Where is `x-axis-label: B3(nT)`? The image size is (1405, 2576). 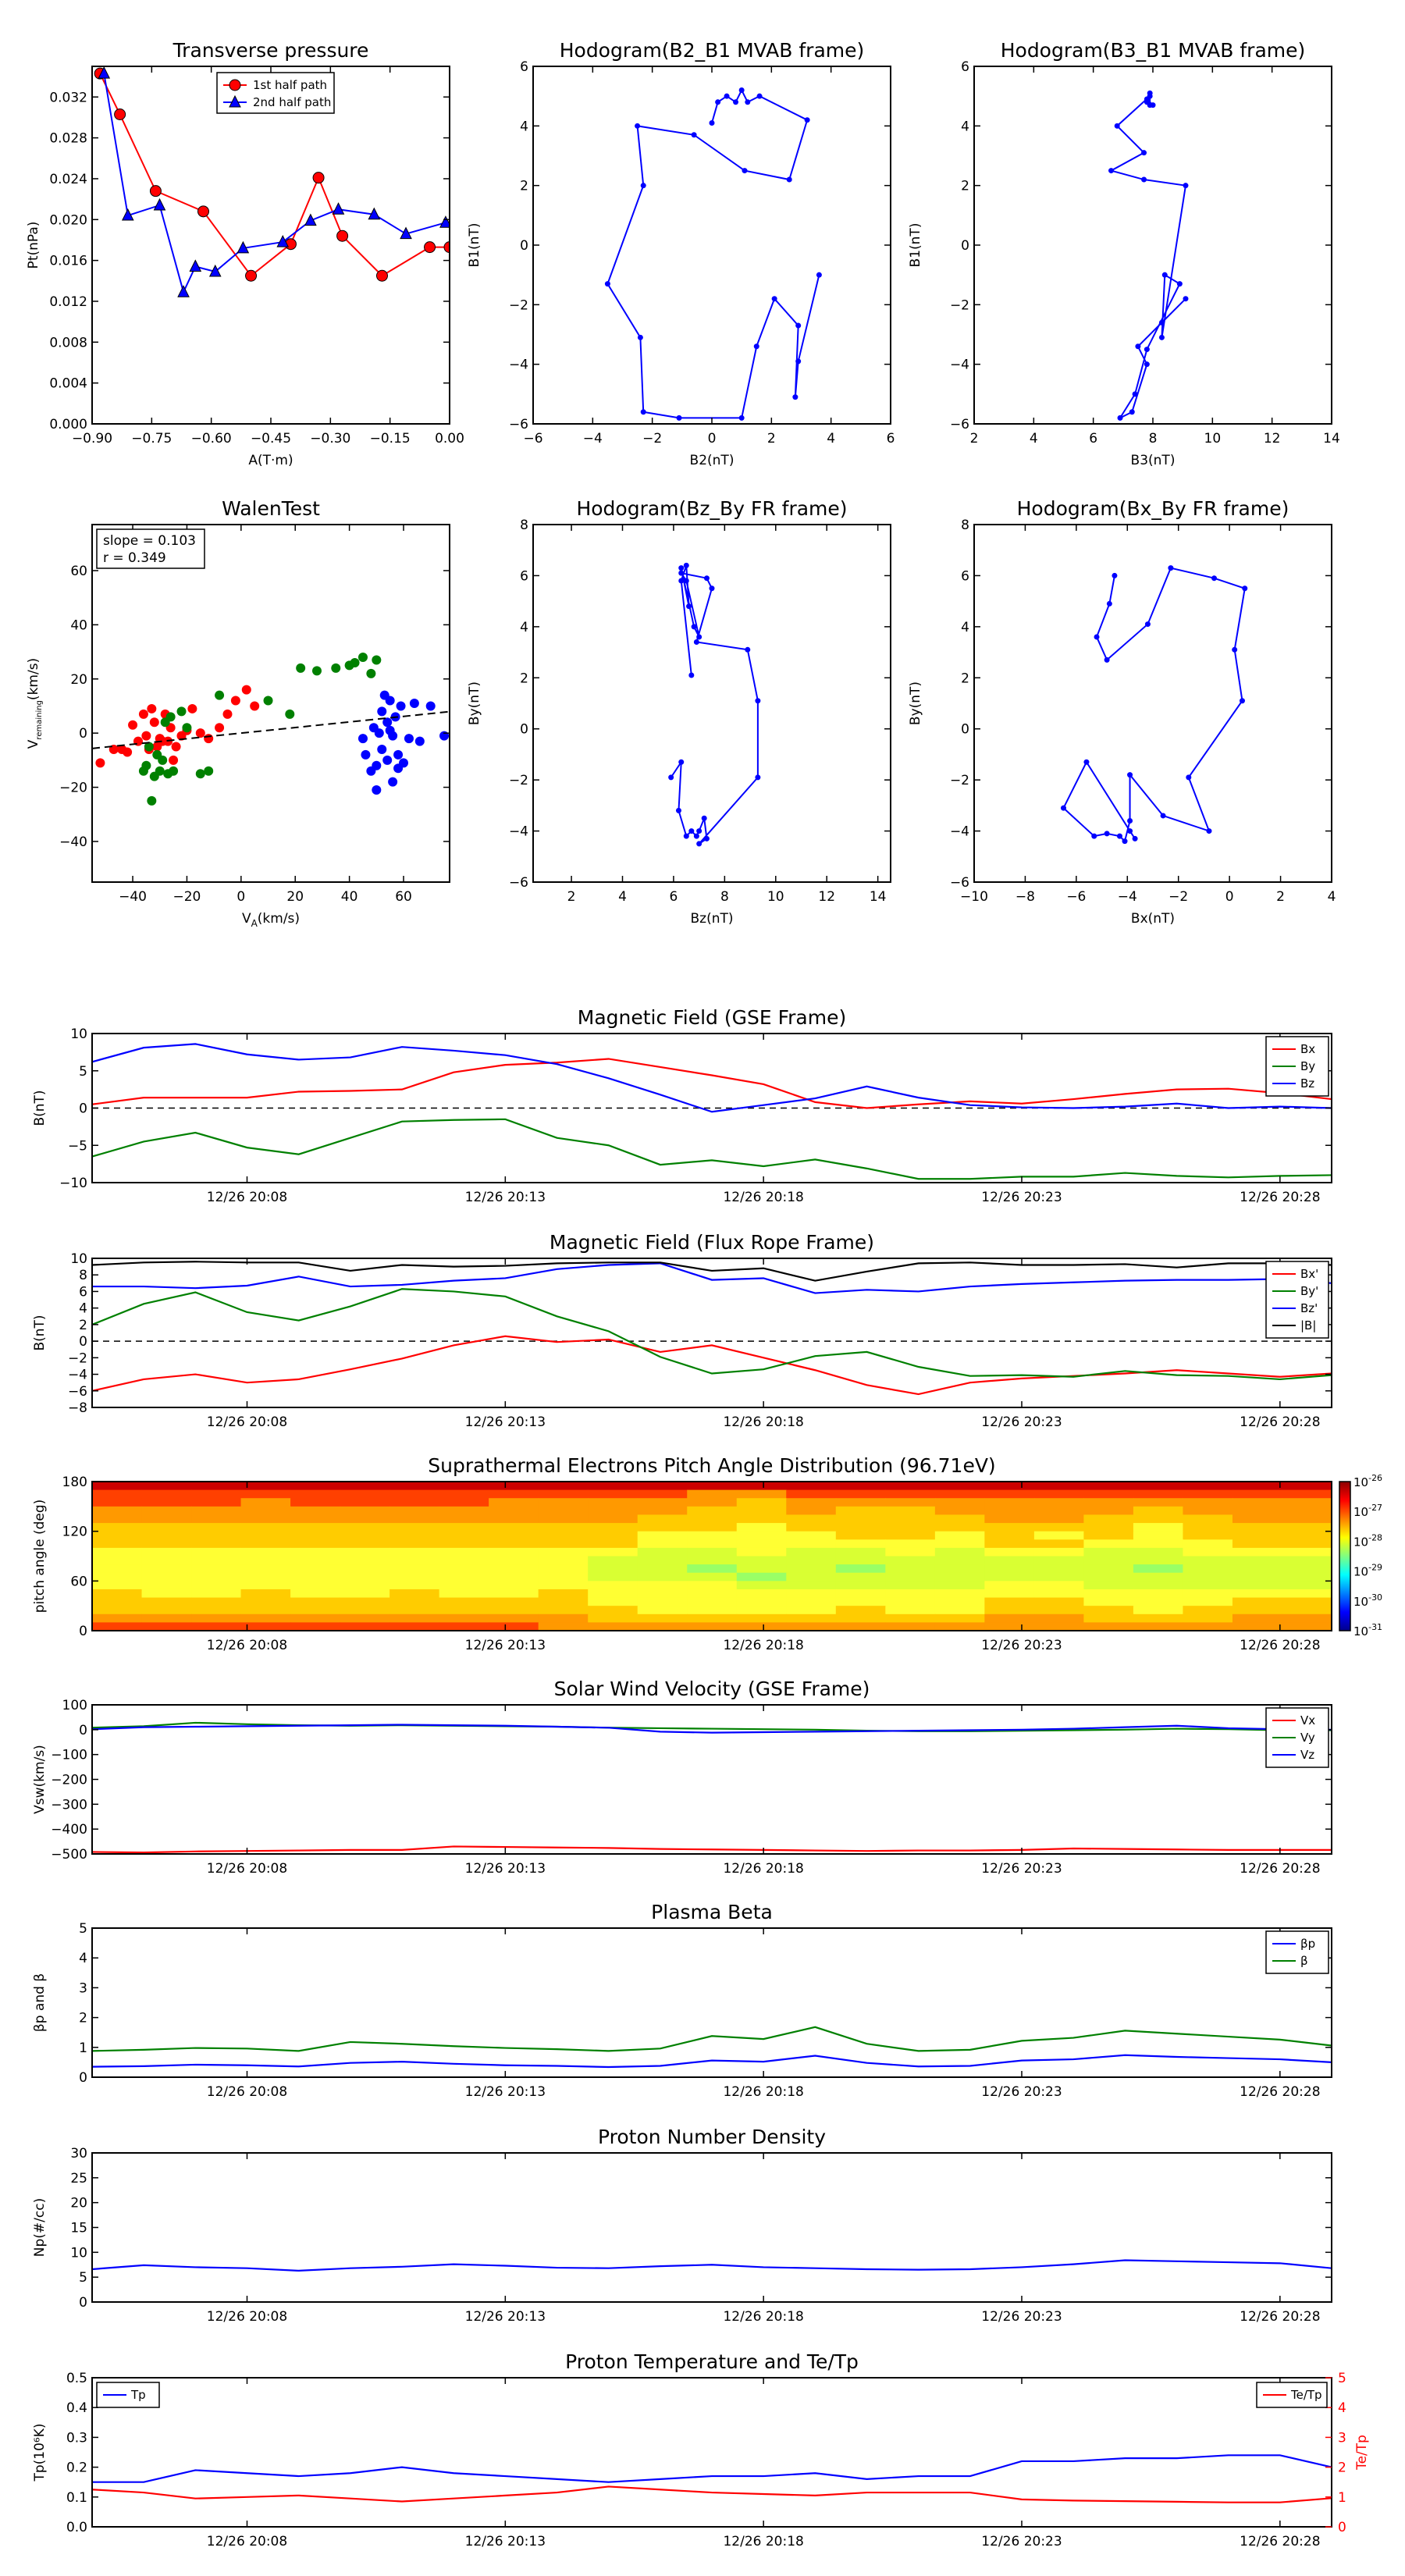
x-axis-label: B3(nT) is located at coordinates (1153, 460).